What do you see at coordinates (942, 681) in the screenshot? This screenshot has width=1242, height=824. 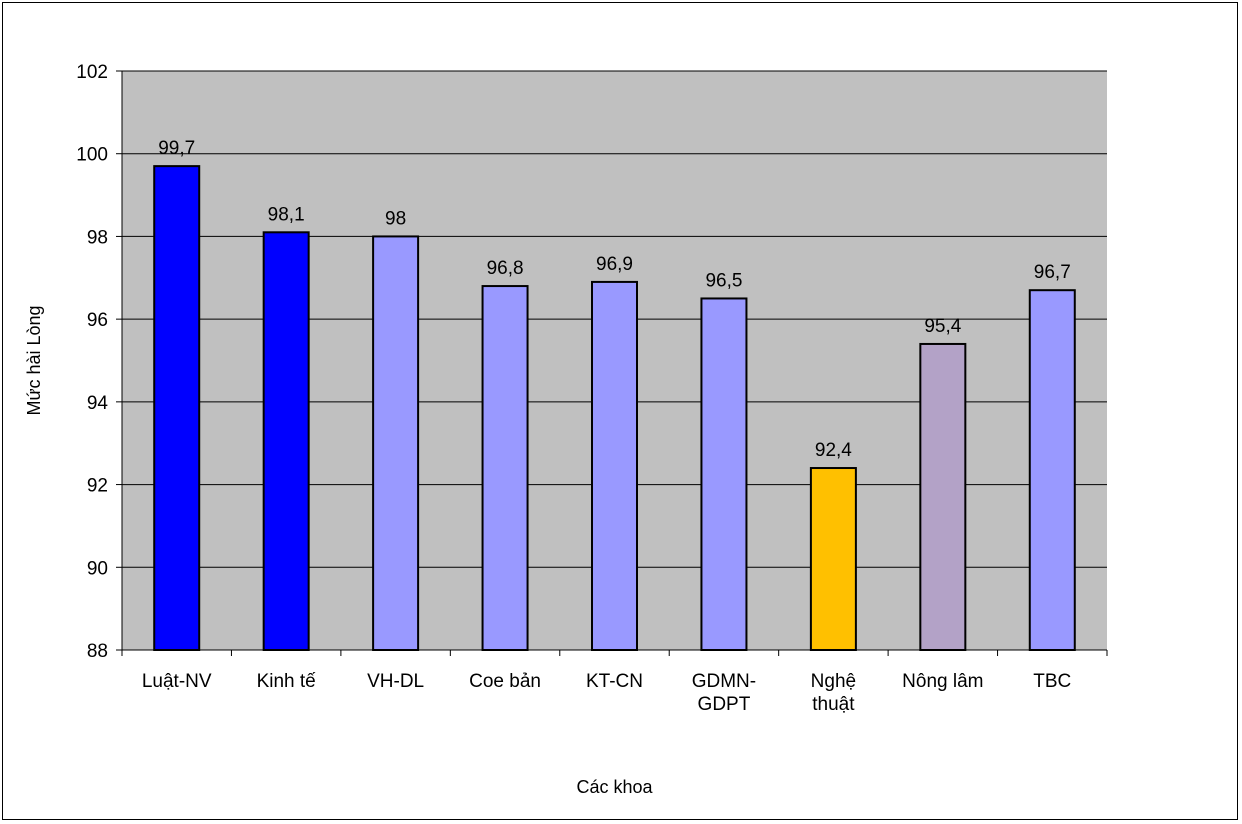 I see `x-tick-label: Nông lâm` at bounding box center [942, 681].